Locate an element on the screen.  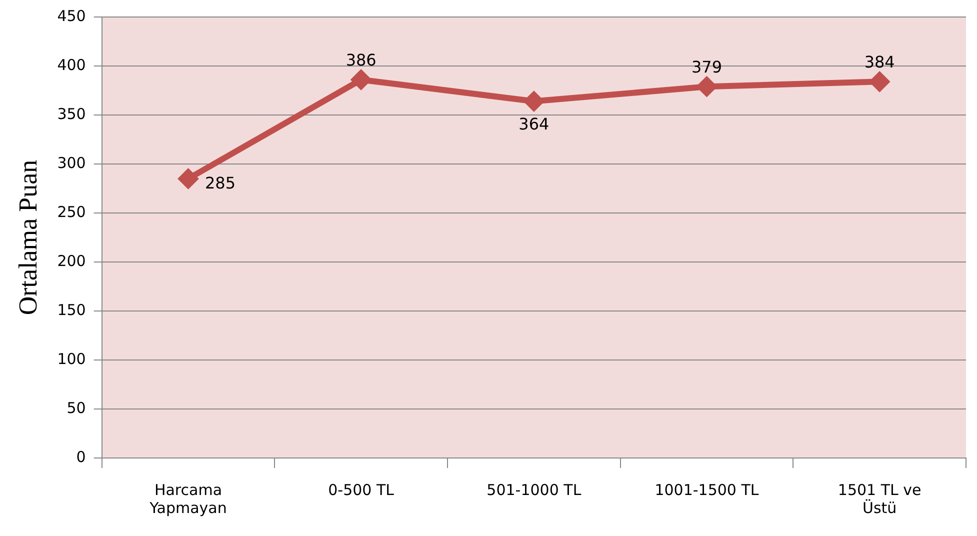
y-tick-label: 200 is located at coordinates (71, 261).